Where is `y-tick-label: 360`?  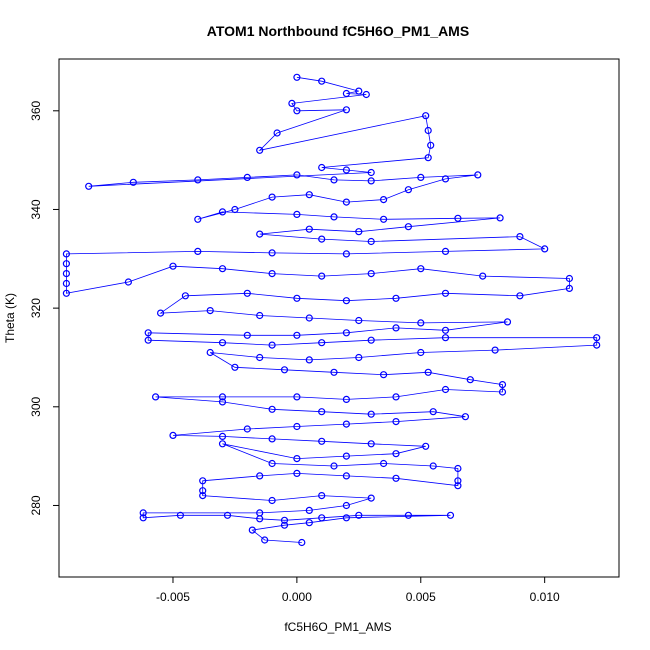 y-tick-label: 360 is located at coordinates (36, 110).